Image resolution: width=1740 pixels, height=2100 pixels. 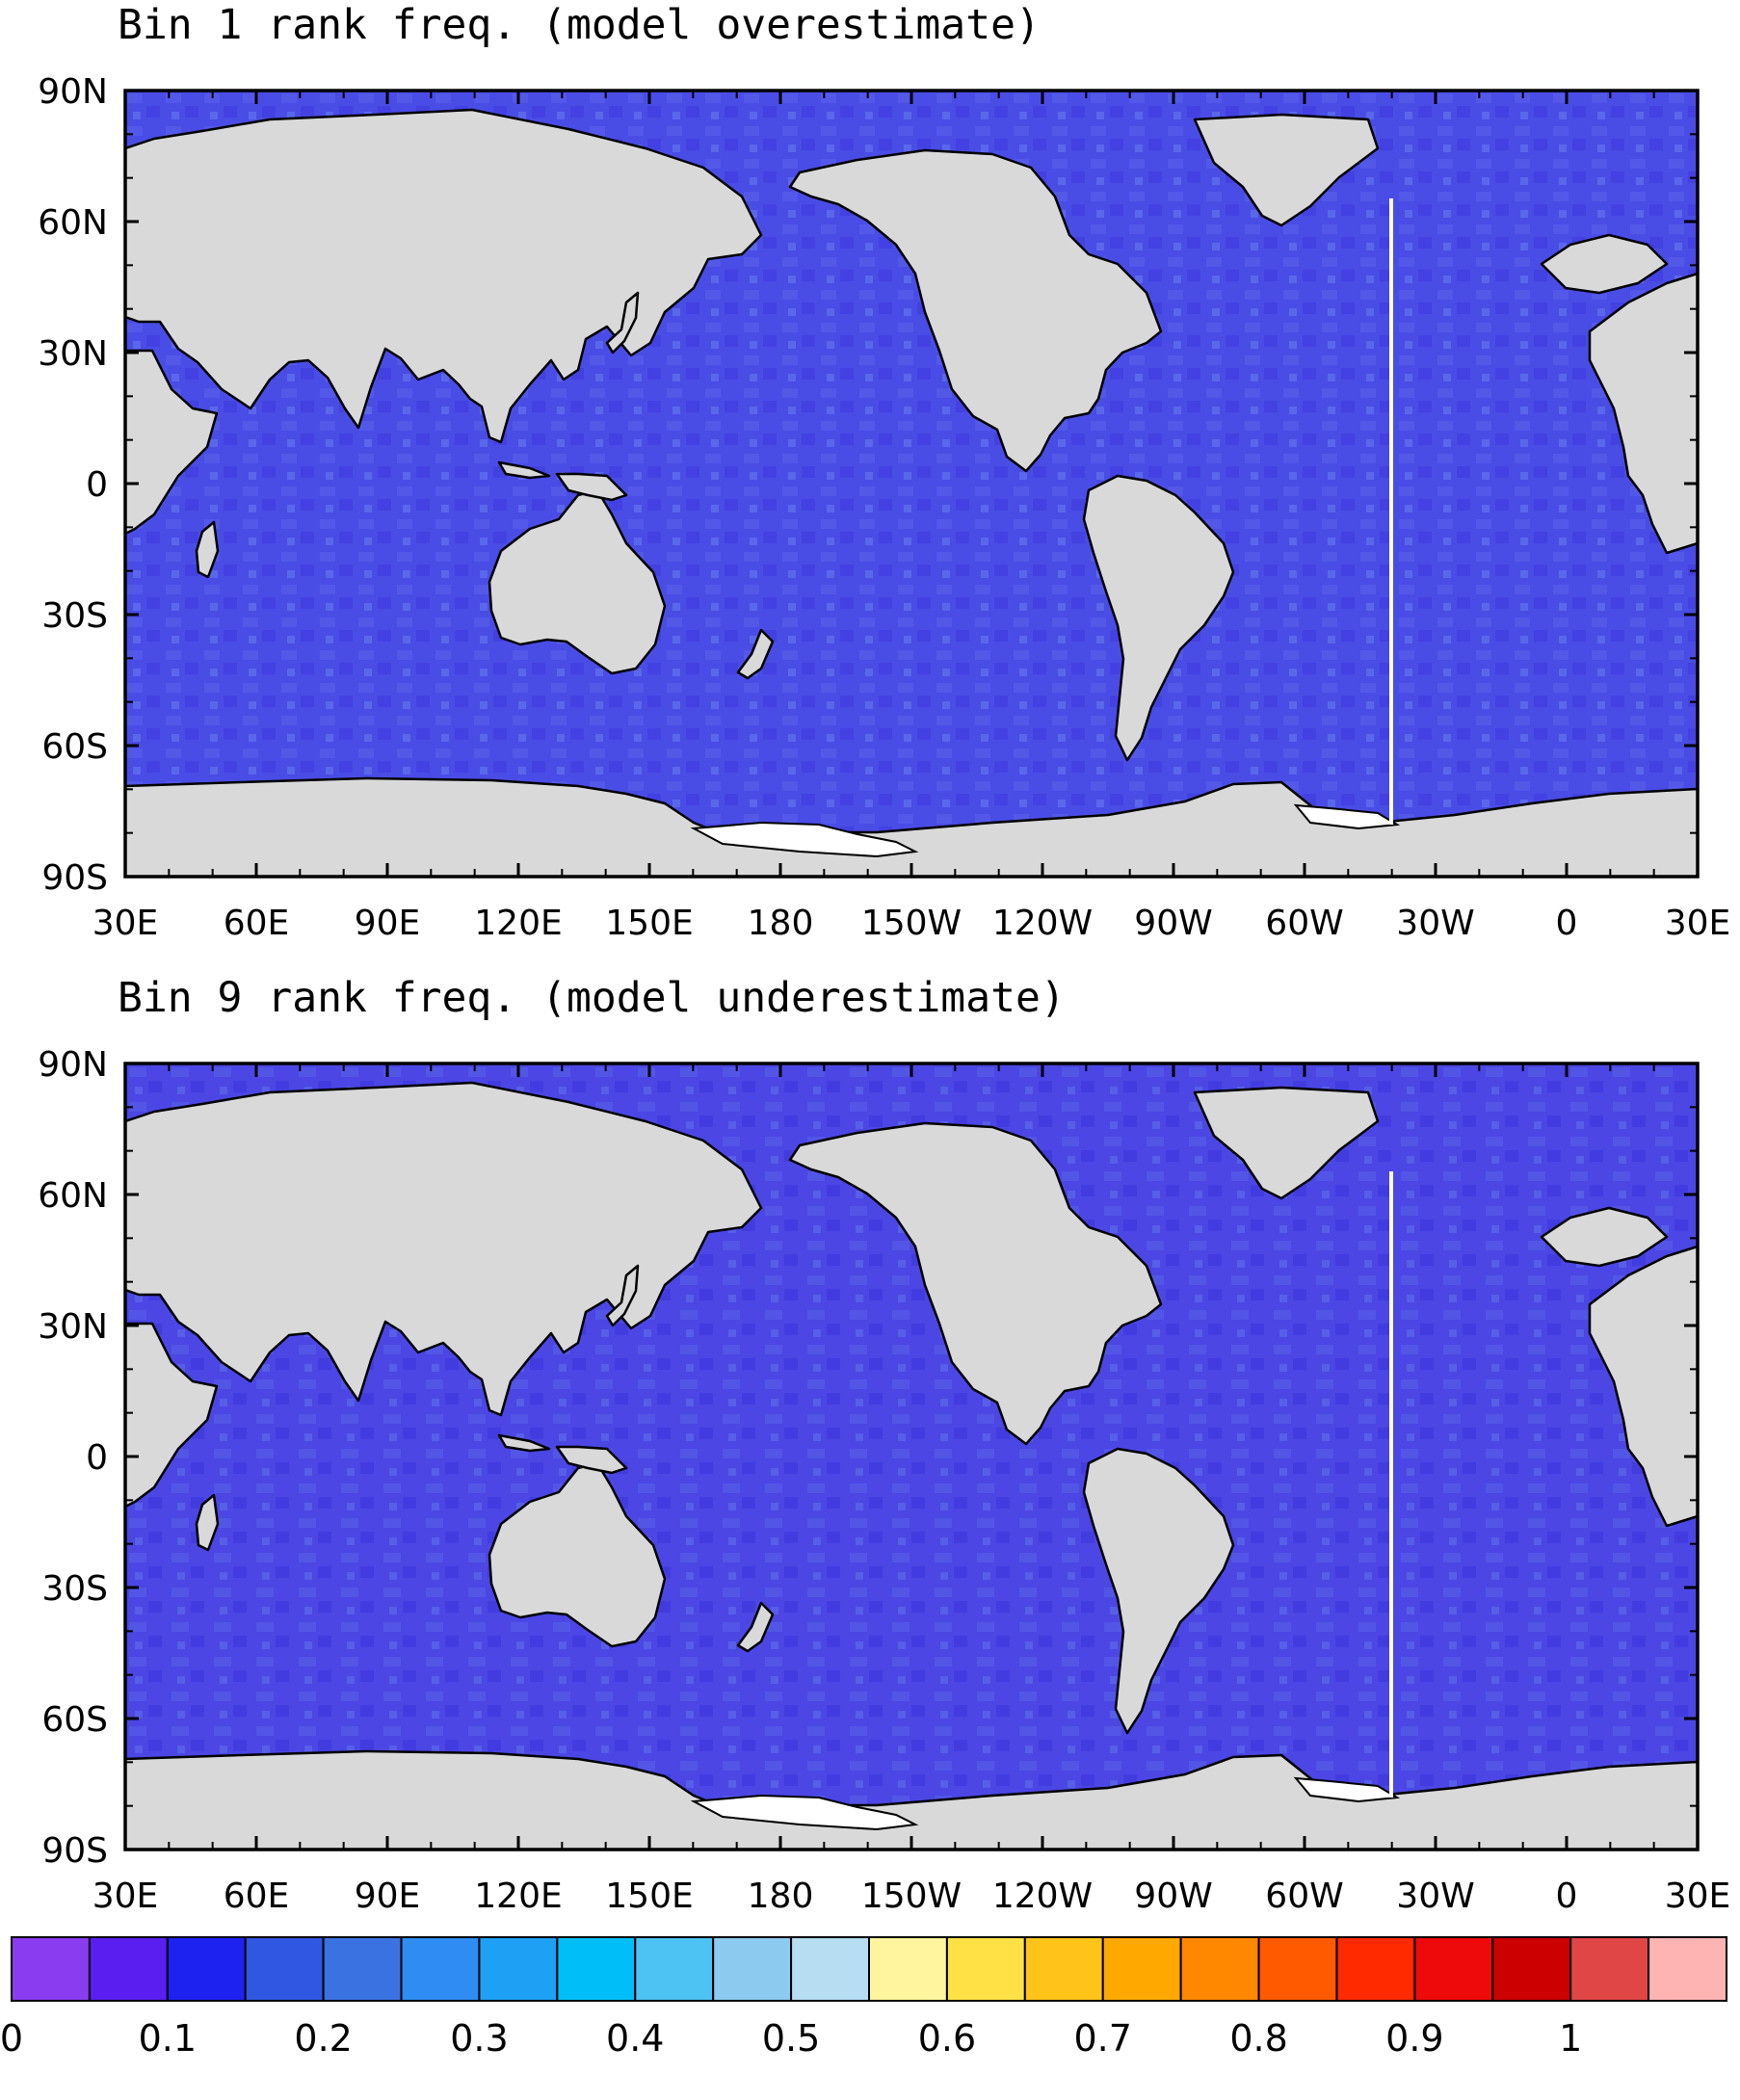 I want to click on colorbar-label: 0.9, so click(x=1414, y=2038).